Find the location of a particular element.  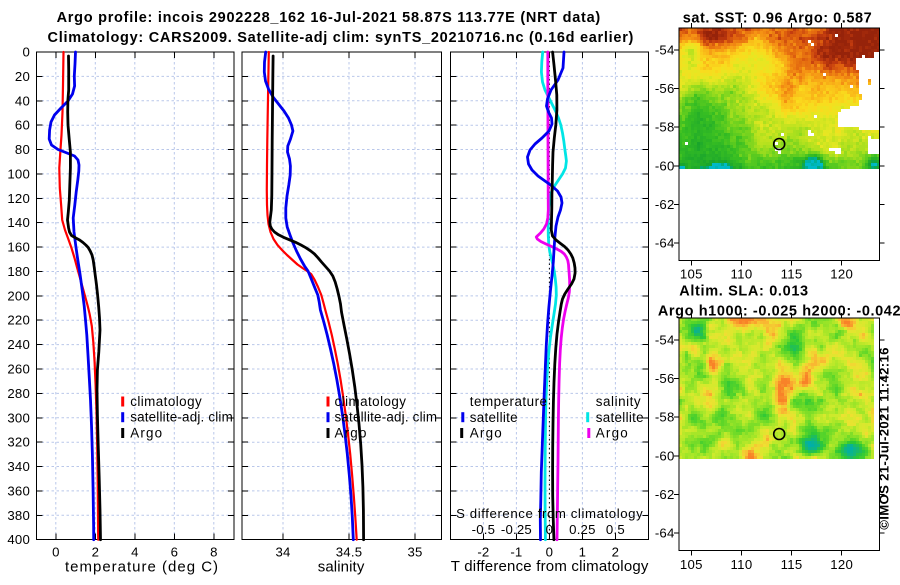

svg-text: salinity is located at coordinates (618, 401).